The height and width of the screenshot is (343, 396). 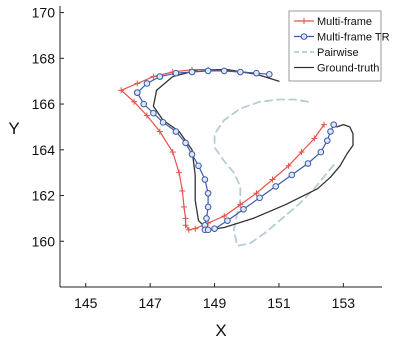 What do you see at coordinates (344, 303) in the screenshot?
I see `x-tick-label: 153` at bounding box center [344, 303].